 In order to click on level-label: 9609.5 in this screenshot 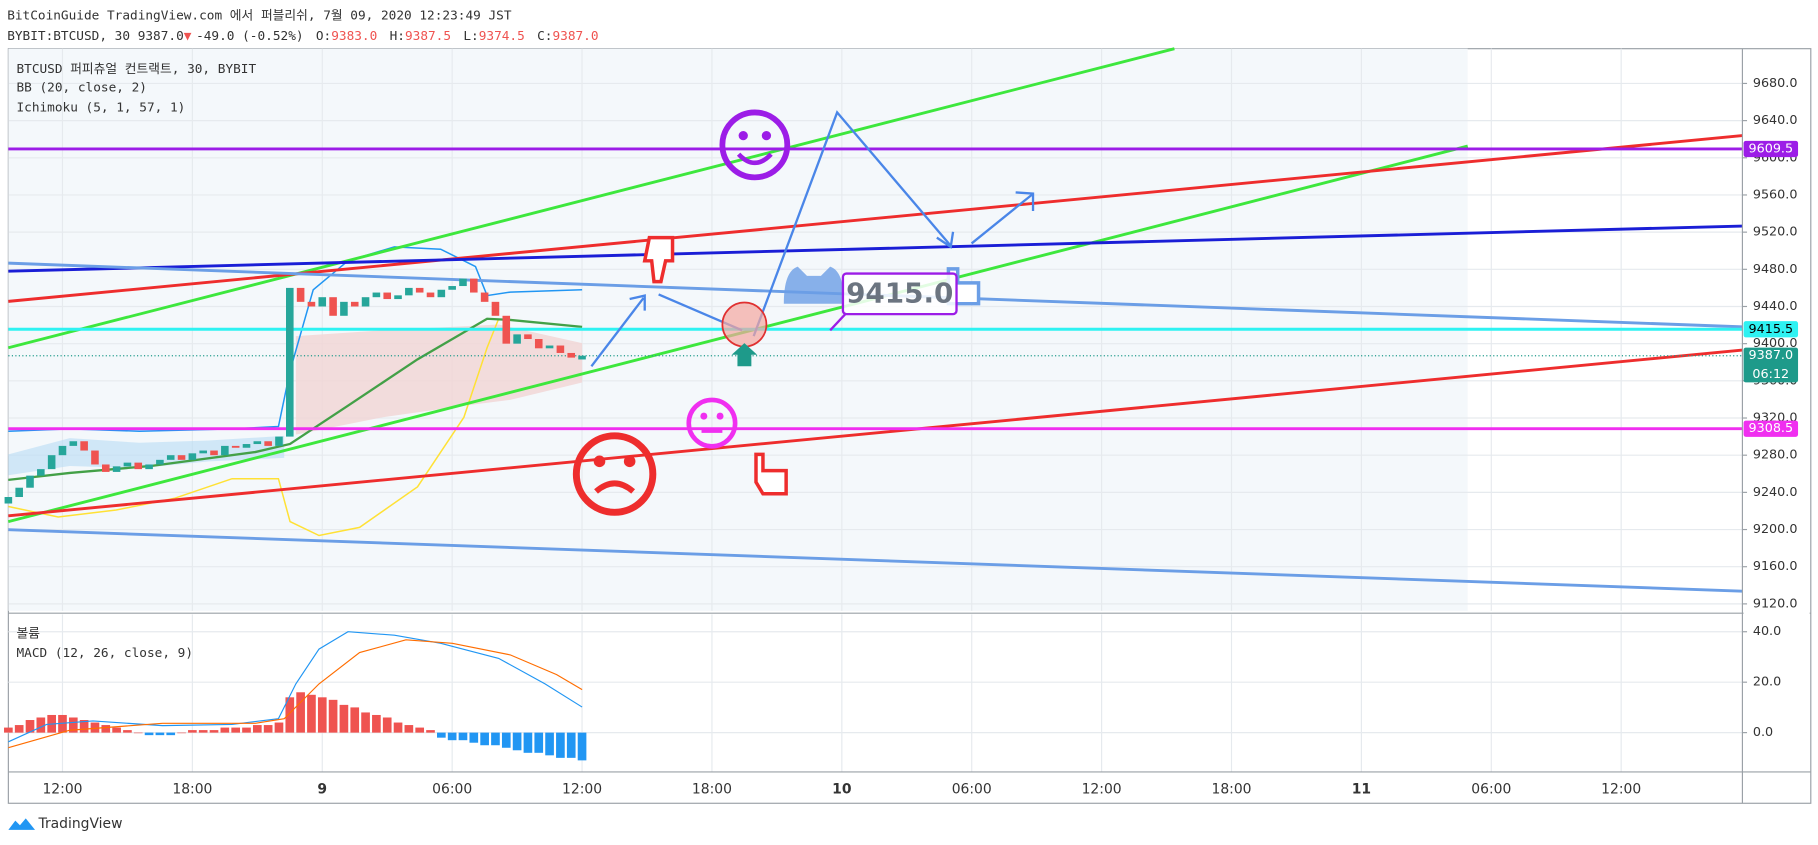, I will do `click(1770, 148)`.